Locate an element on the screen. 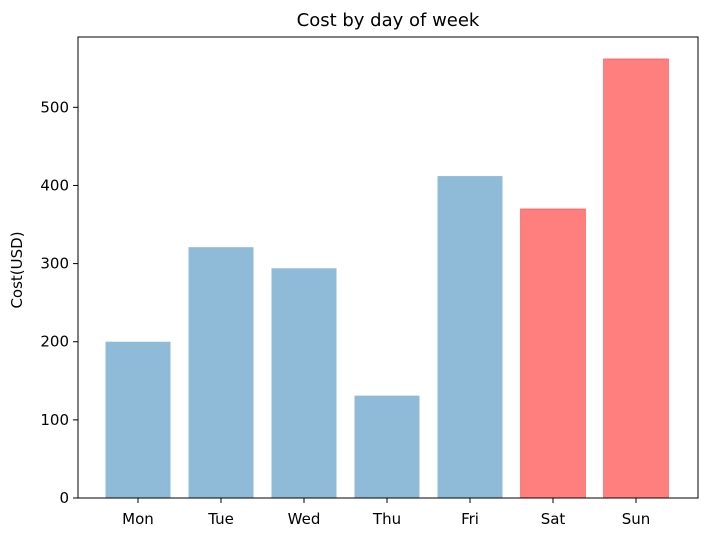 The image size is (713, 549). y-axis-label: Cost(USD) is located at coordinates (17, 269).